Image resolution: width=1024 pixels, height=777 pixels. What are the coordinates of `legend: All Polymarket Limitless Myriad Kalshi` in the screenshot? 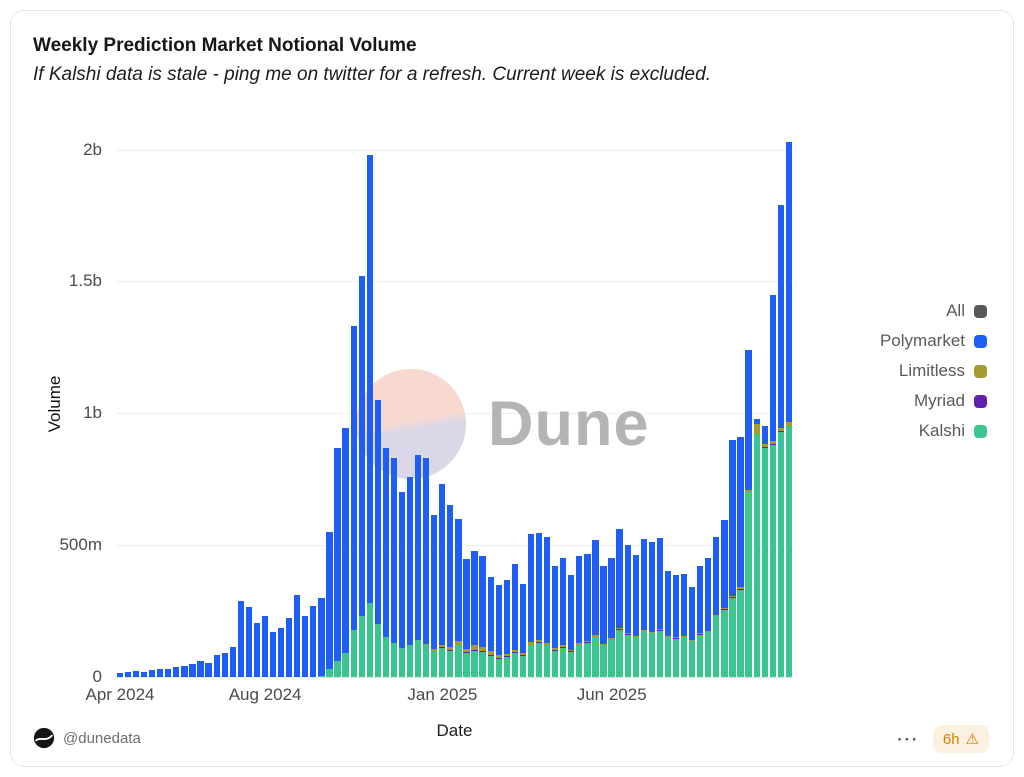 It's located at (933, 371).